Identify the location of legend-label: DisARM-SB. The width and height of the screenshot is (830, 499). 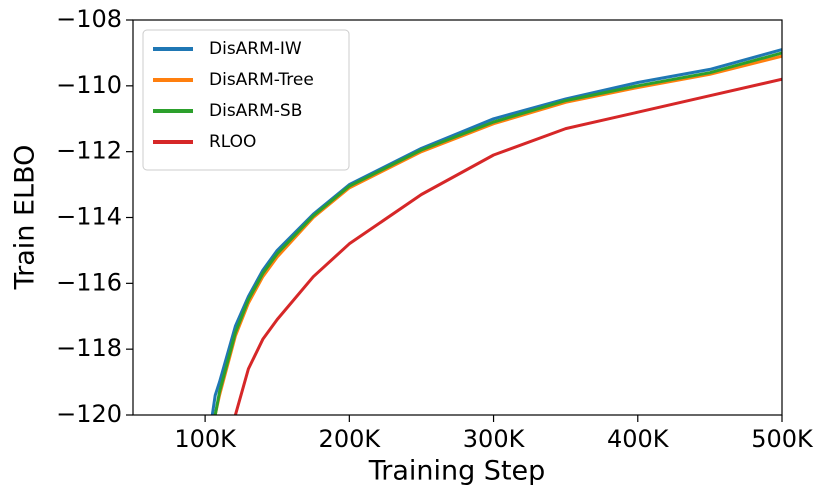
(255, 111).